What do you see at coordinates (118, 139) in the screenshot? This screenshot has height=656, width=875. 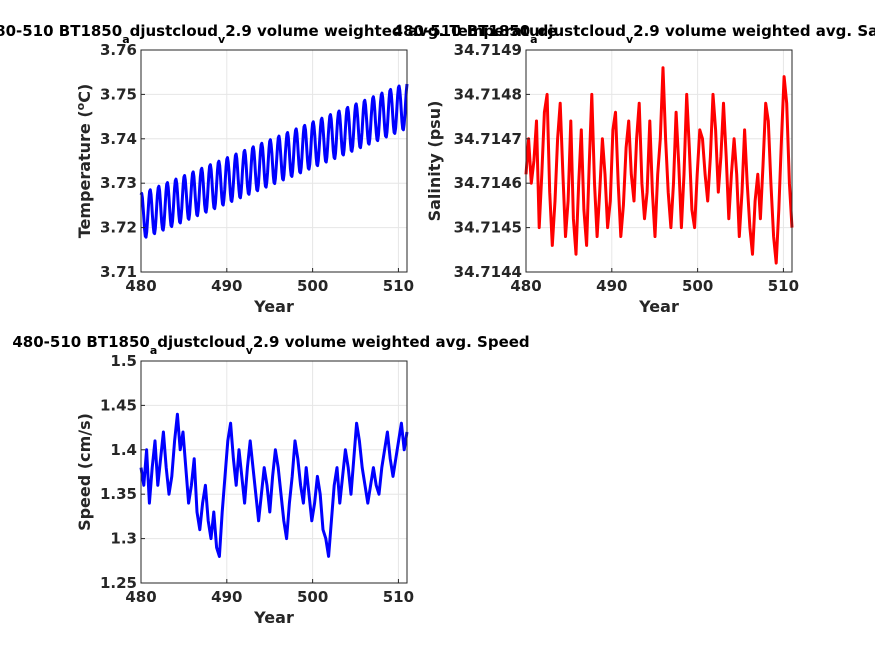 I see `y-tick-label: 3.74` at bounding box center [118, 139].